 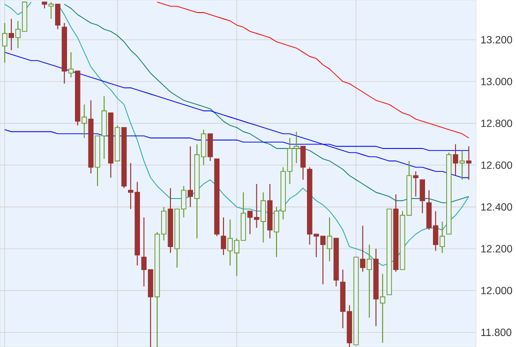 I want to click on y-tick-label: 13.000, so click(x=496, y=82).